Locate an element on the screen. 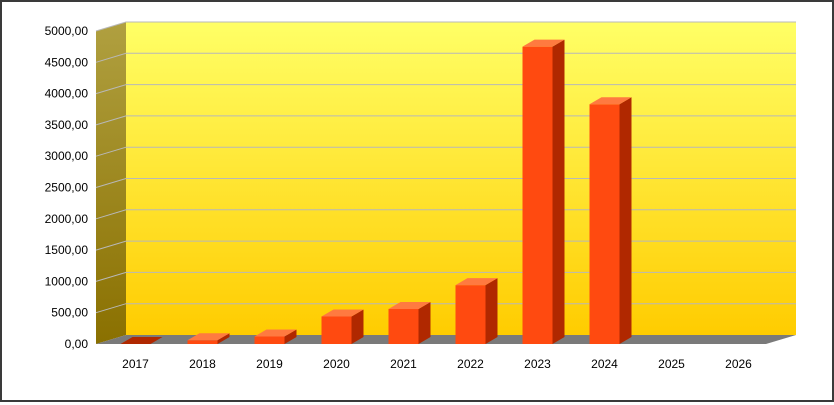 The width and height of the screenshot is (834, 405). bar-2023 is located at coordinates (543, 192).